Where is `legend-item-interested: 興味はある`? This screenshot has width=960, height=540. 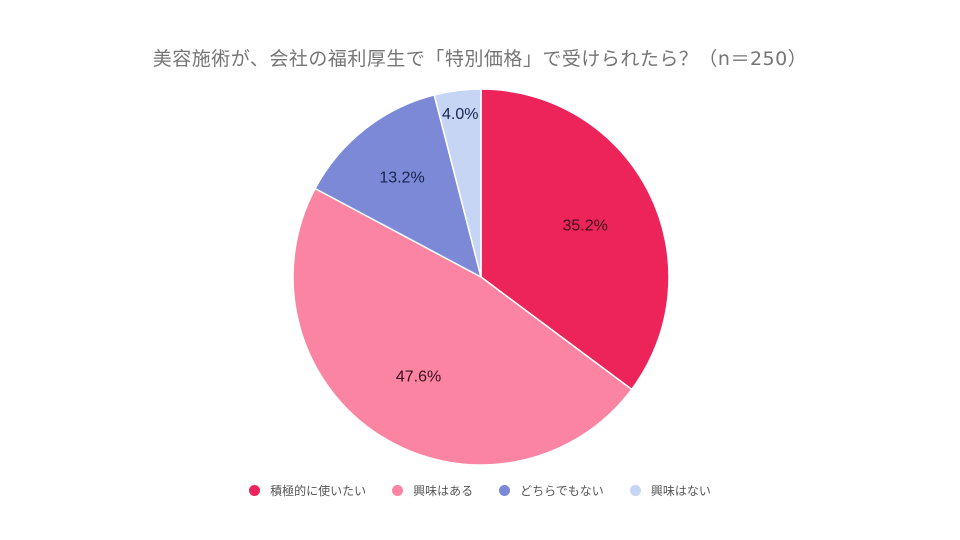
legend-item-interested: 興味はある is located at coordinates (432, 490).